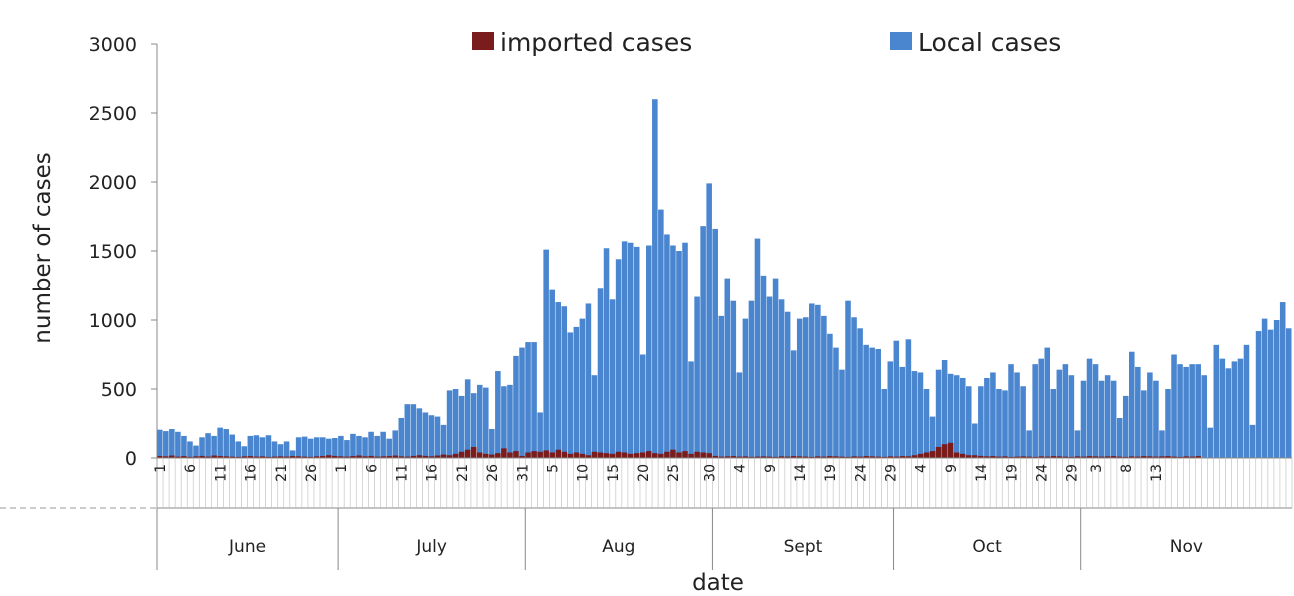 The image size is (1294, 596). I want to click on x-tick-label: 1, so click(342, 468).